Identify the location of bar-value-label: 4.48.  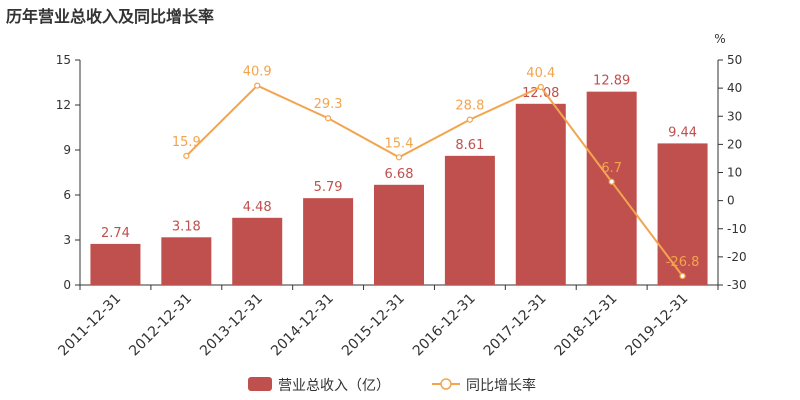
(257, 207).